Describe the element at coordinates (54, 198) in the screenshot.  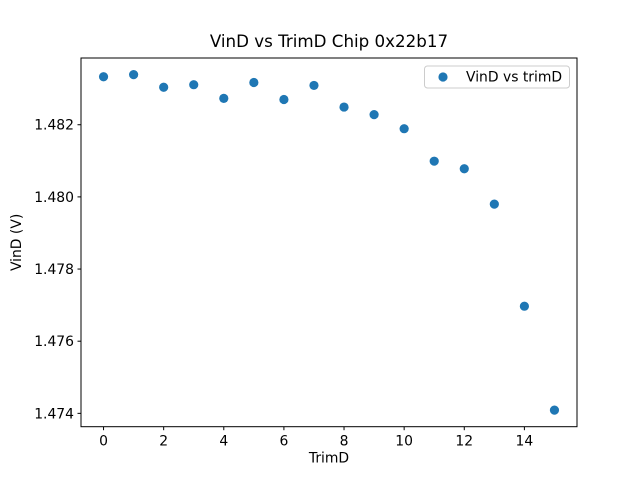
I see `y-tick-label: 1.480` at that location.